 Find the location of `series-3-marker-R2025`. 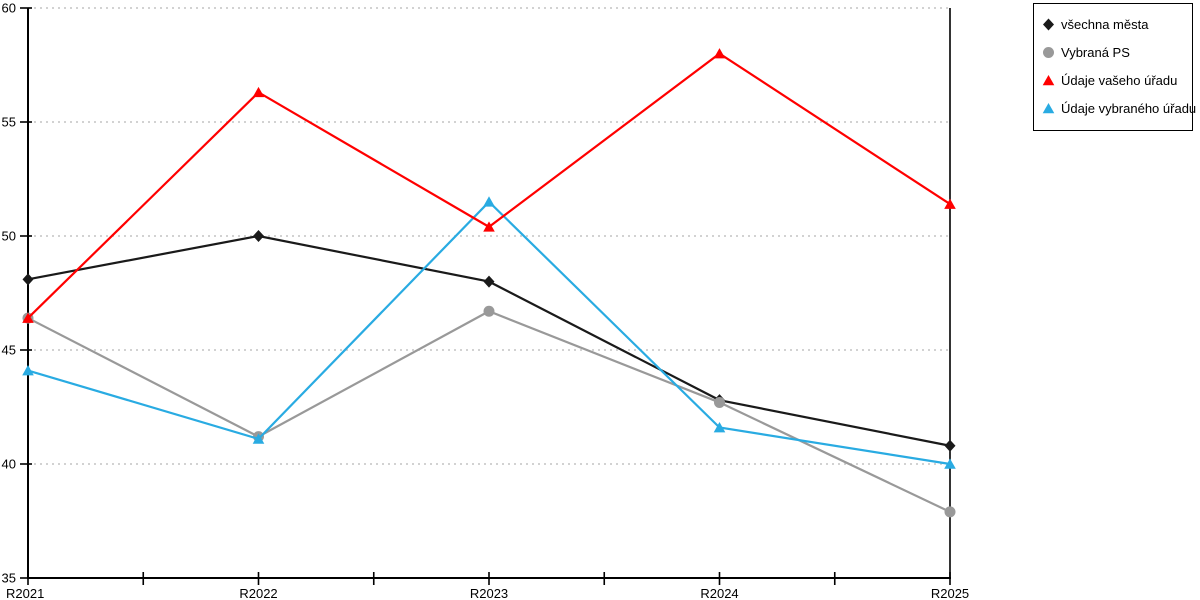

series-3-marker-R2025 is located at coordinates (950, 463).